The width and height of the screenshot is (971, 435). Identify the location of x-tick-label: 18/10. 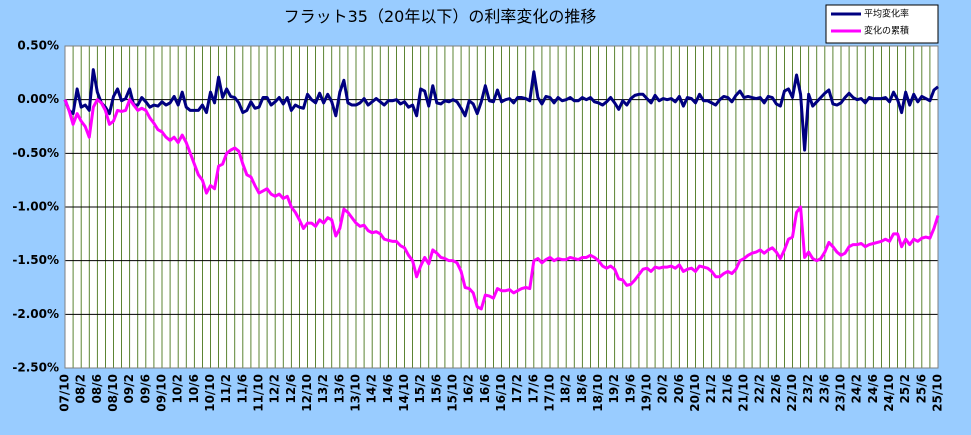
(598, 393).